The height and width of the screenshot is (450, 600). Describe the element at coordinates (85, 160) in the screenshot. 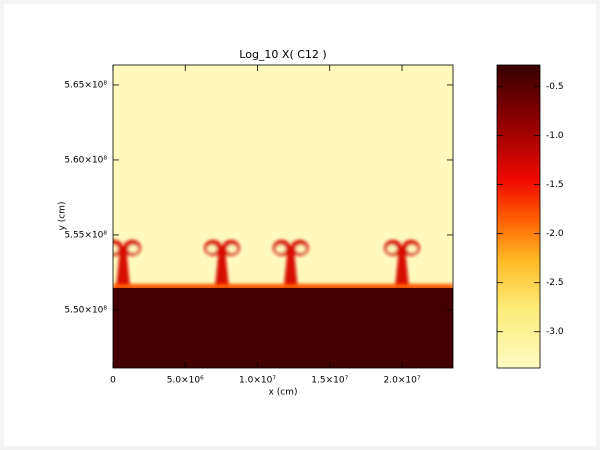

I see `y-tick-label: 5.60×10⁸` at that location.